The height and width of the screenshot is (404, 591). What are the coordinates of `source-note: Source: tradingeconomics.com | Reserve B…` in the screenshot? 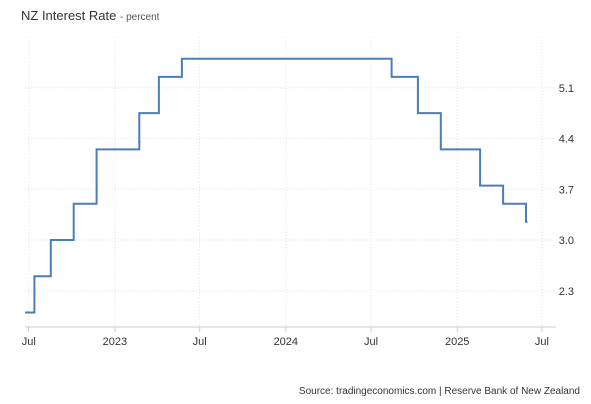 It's located at (439, 391).